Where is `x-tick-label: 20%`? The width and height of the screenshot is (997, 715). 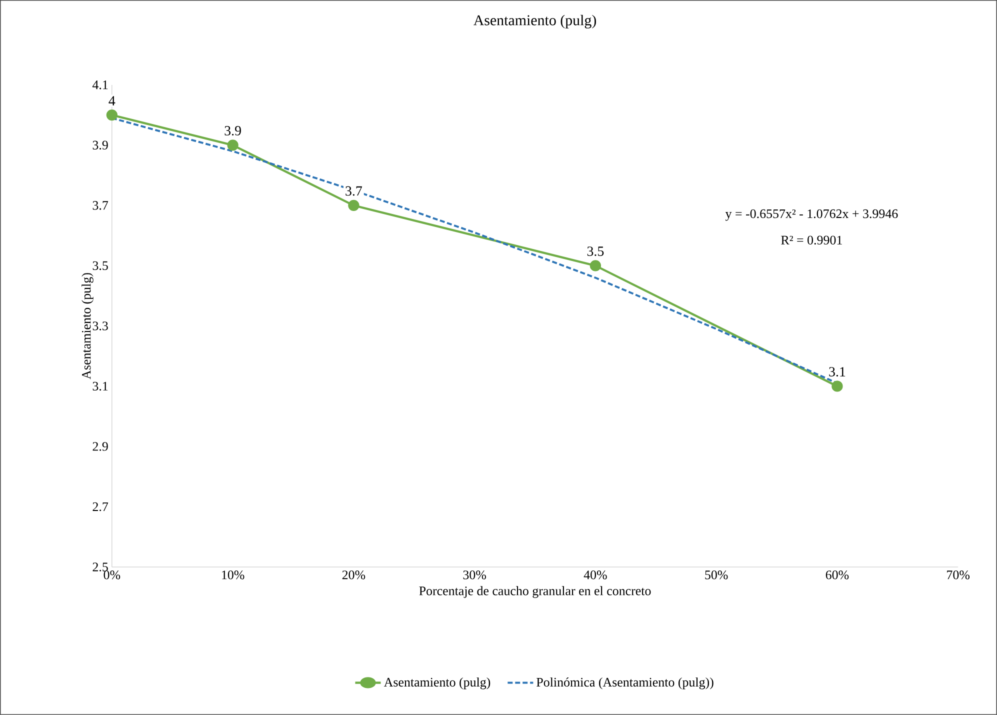 x-tick-label: 20% is located at coordinates (354, 575).